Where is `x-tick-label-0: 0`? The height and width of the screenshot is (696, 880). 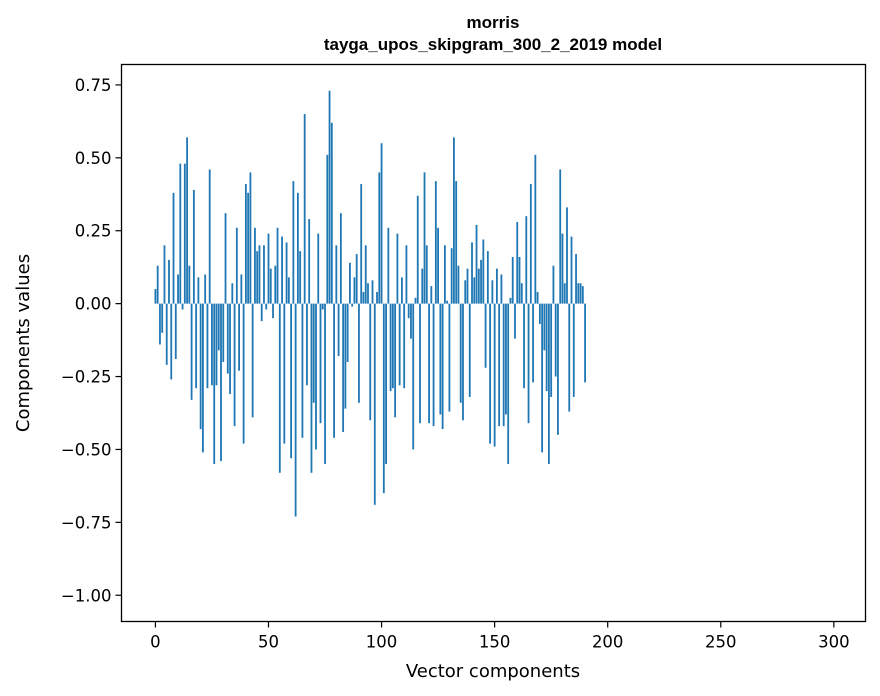 x-tick-label-0: 0 is located at coordinates (155, 642).